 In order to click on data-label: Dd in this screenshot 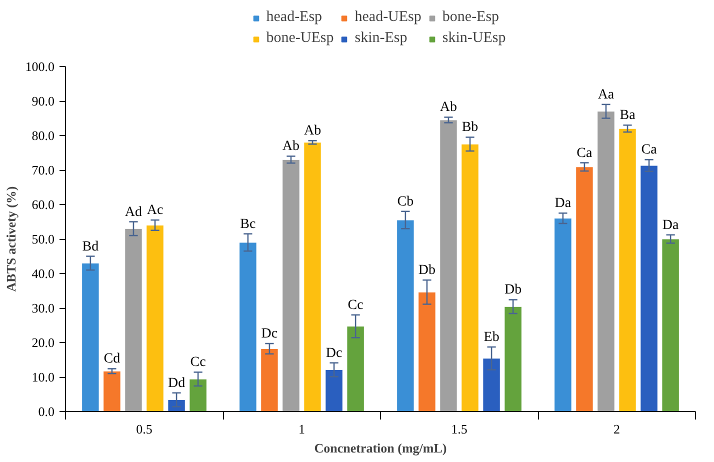, I will do `click(177, 383)`.